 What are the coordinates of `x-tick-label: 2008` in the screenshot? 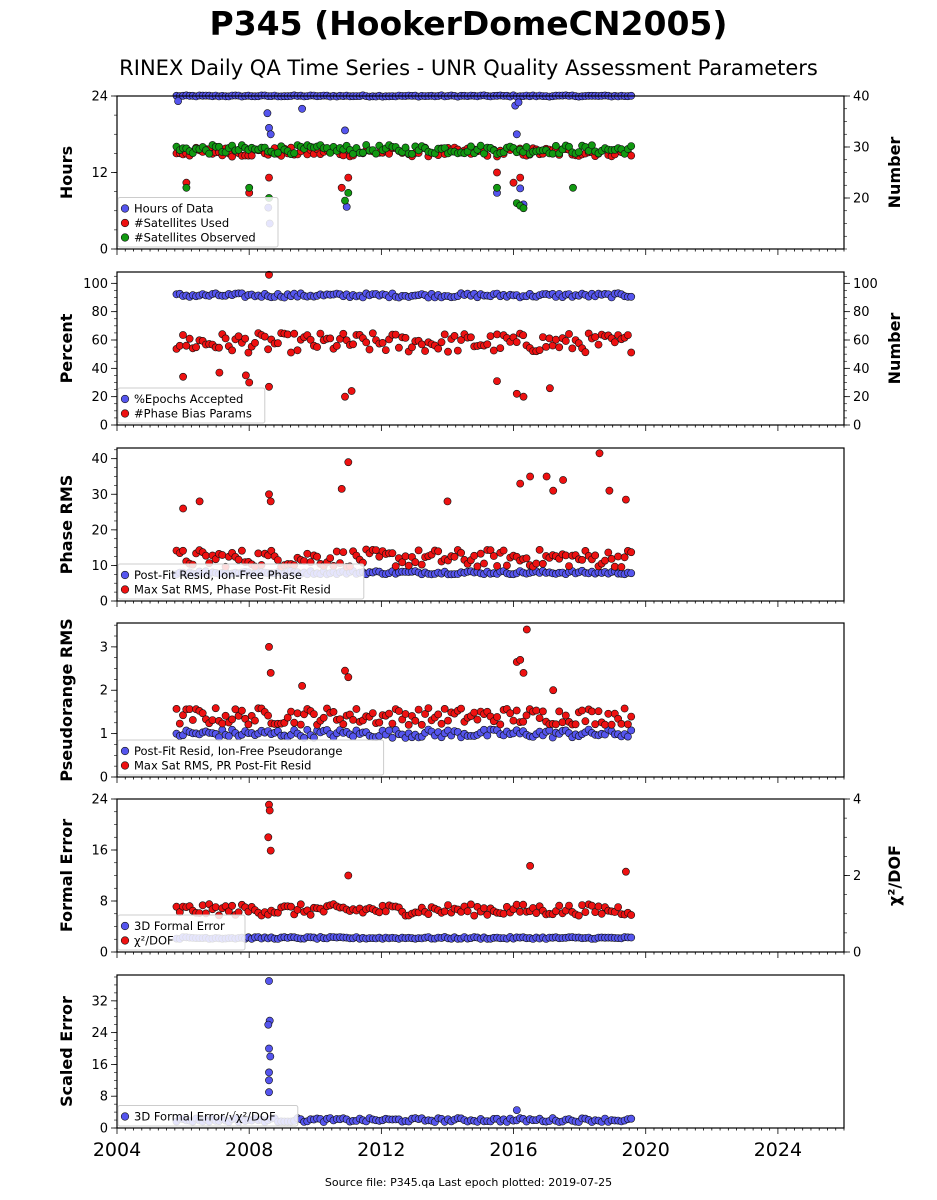 It's located at (249, 1150).